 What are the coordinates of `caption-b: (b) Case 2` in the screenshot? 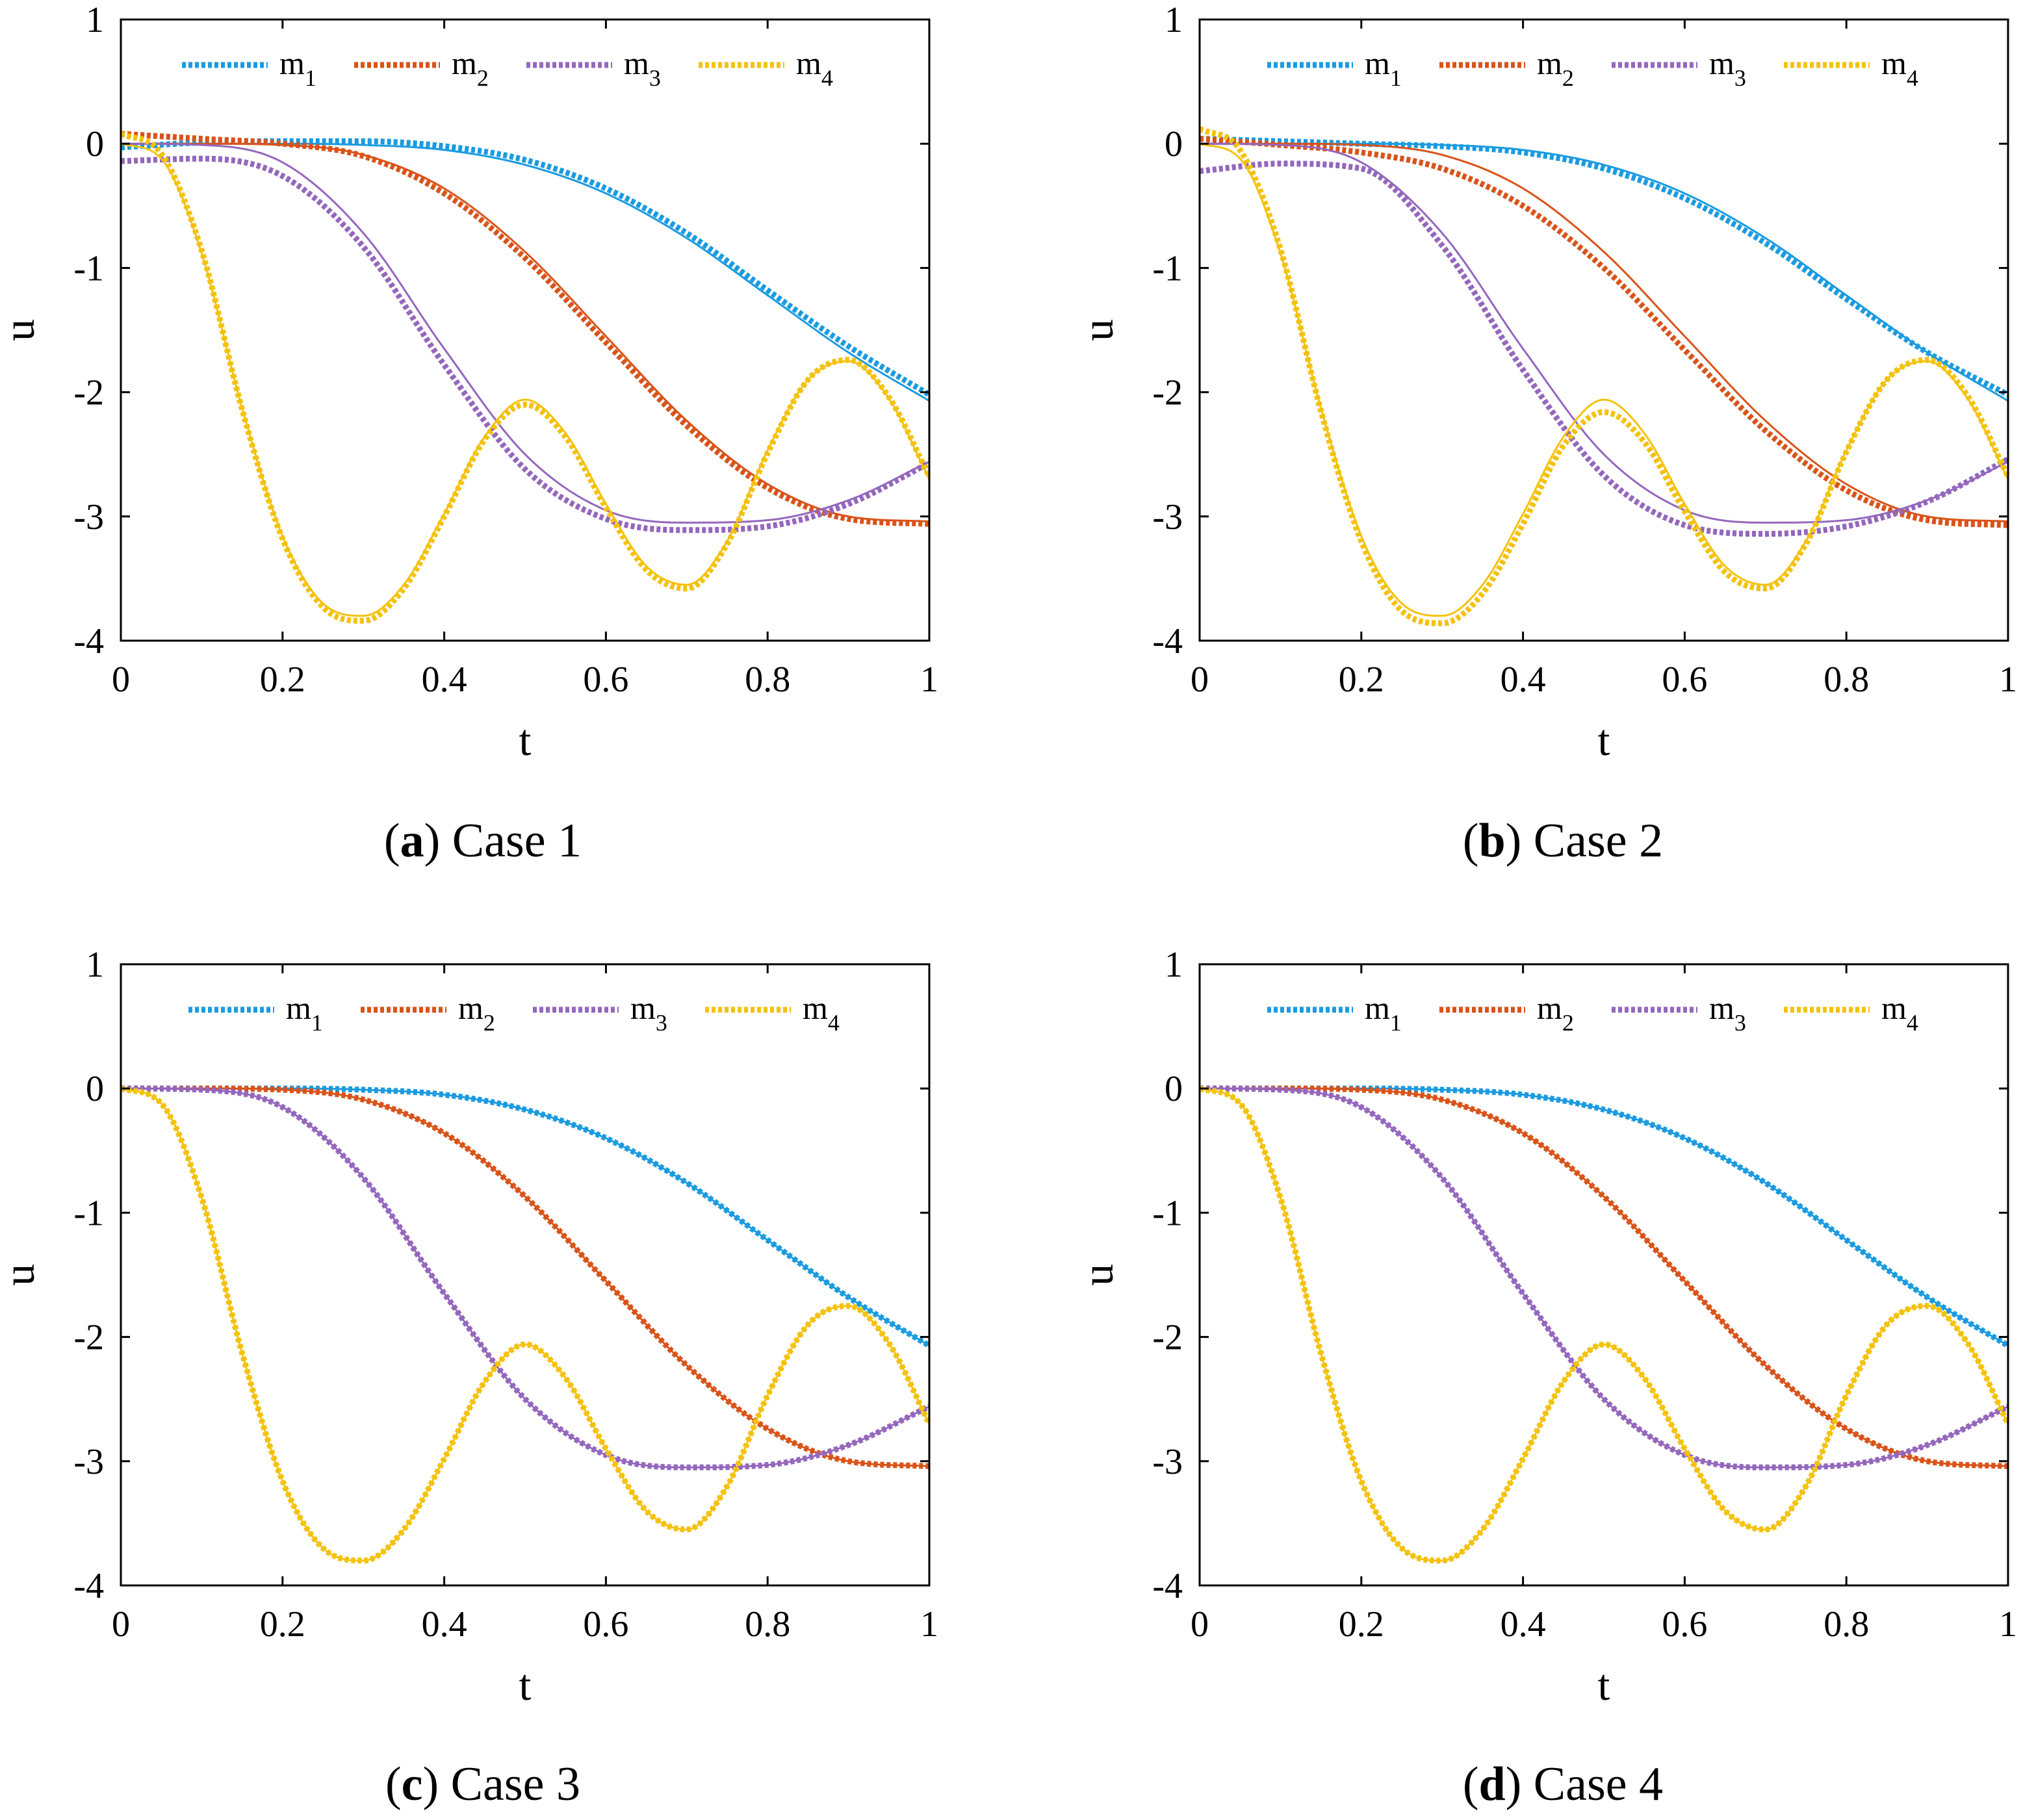 It's located at (1563, 841).